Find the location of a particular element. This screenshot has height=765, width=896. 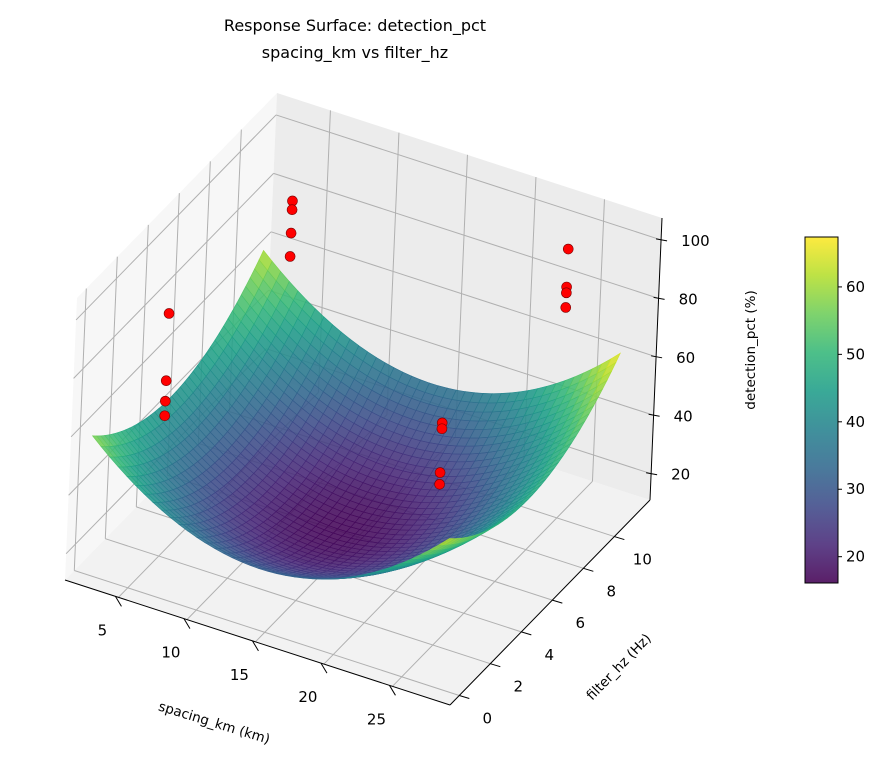

x-tick-label: 15 is located at coordinates (239, 675).